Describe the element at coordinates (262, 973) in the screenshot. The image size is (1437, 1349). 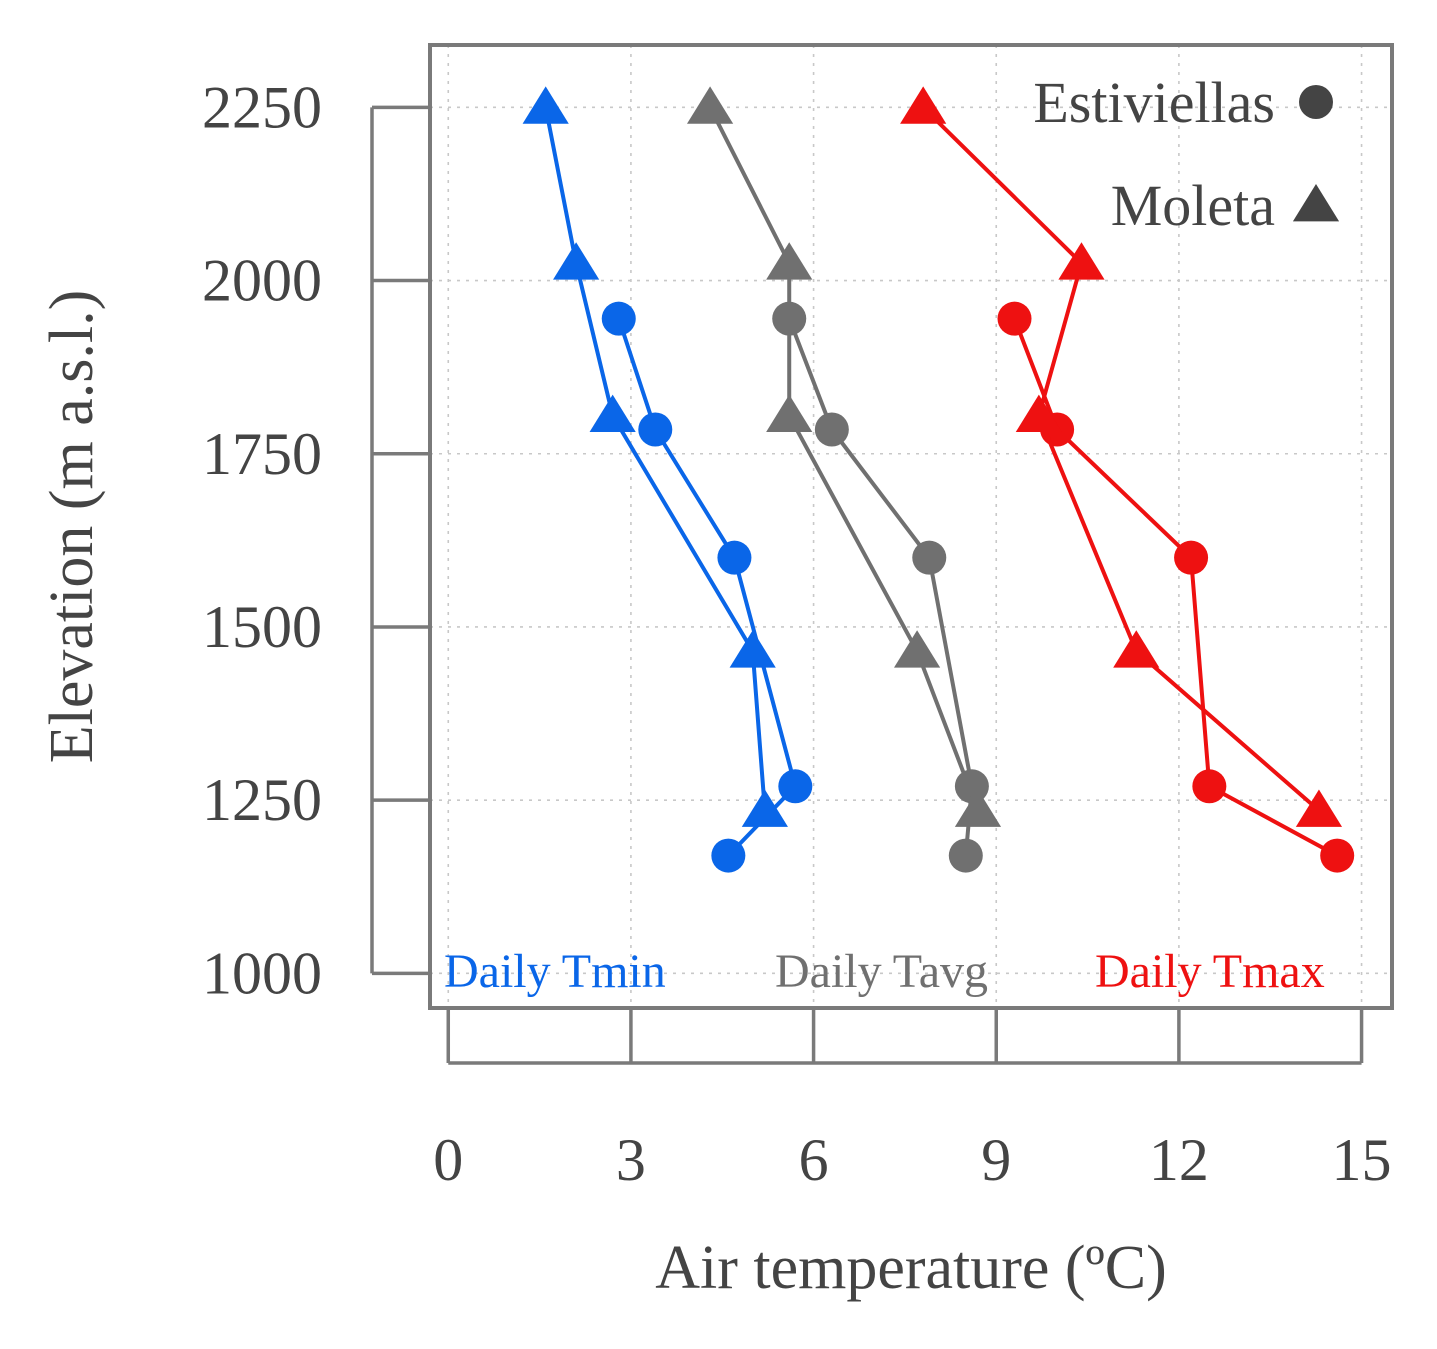
I see `y-tick-label-1000: 1000` at that location.